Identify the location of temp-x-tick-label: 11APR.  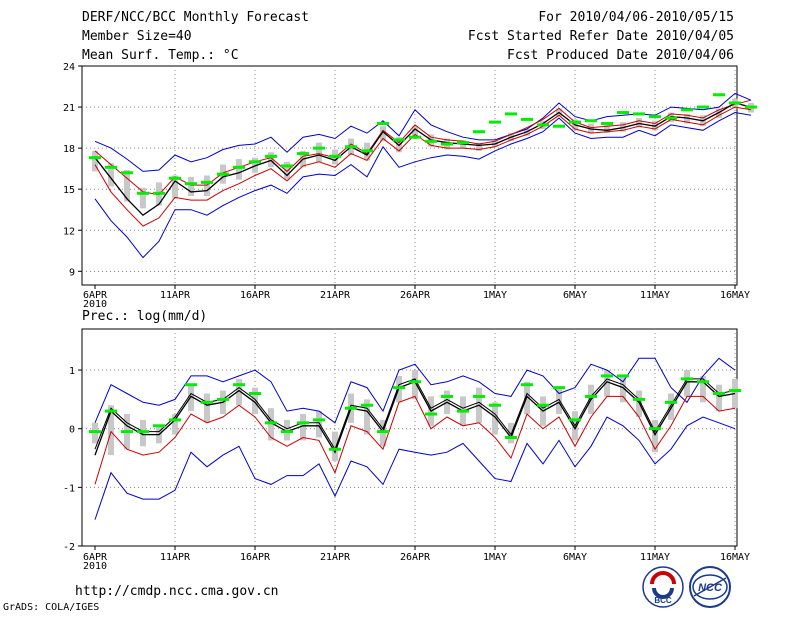
(175, 295).